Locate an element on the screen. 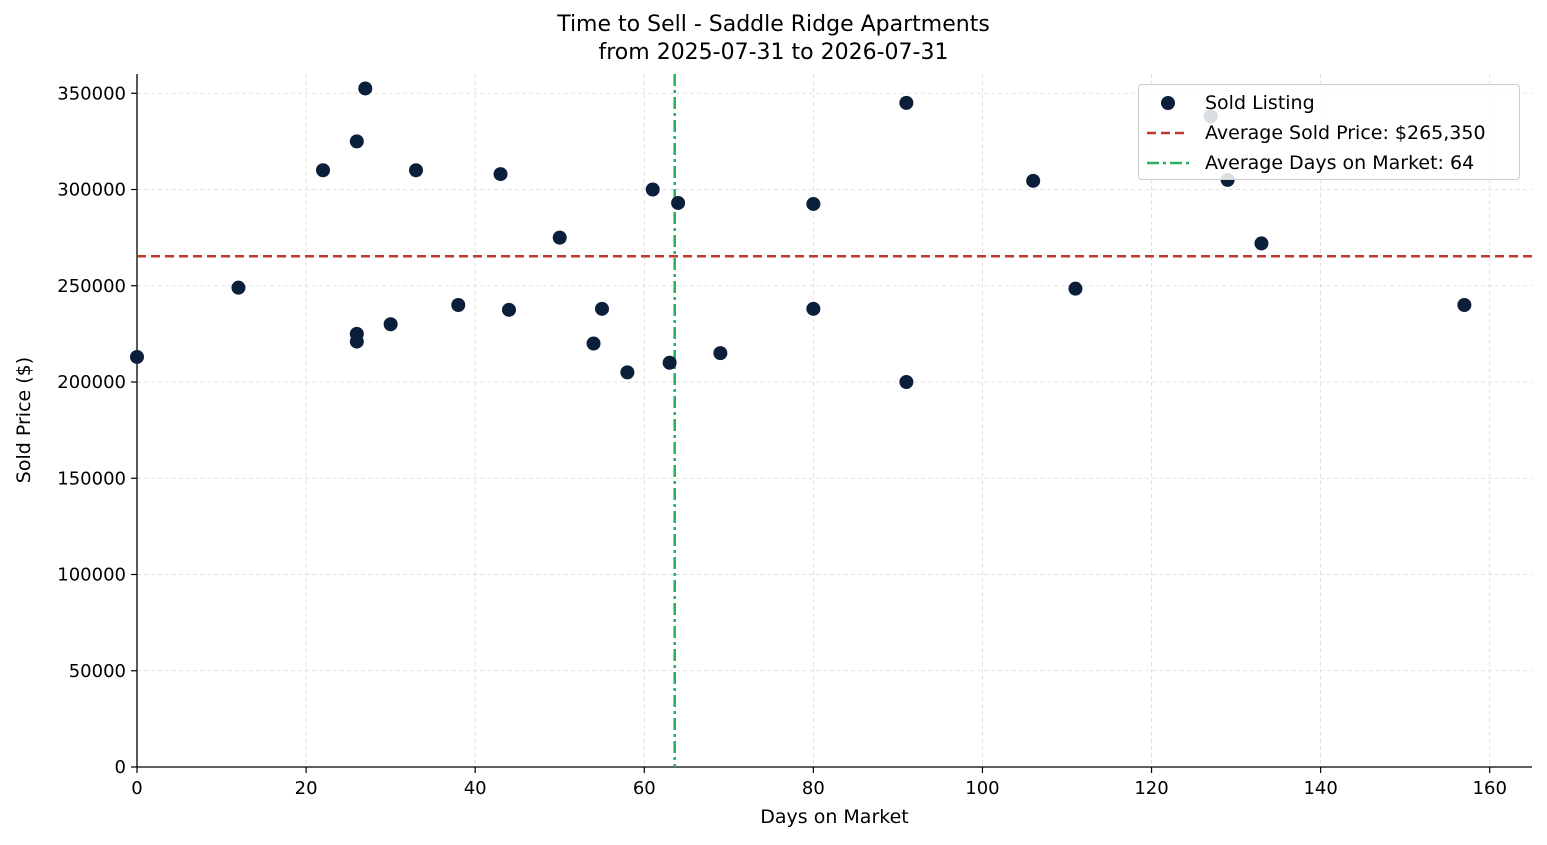 This screenshot has width=1547, height=845. x-tick-label: 140 is located at coordinates (1320, 788).